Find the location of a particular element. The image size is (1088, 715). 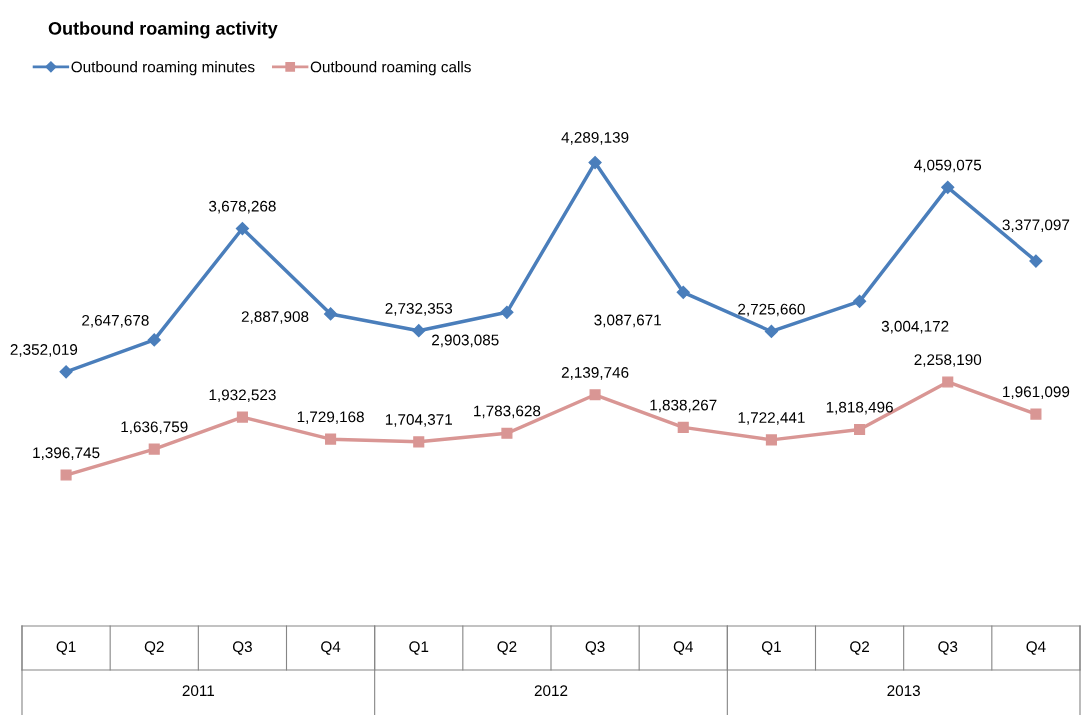

data-label: 2,258,190 is located at coordinates (948, 360).